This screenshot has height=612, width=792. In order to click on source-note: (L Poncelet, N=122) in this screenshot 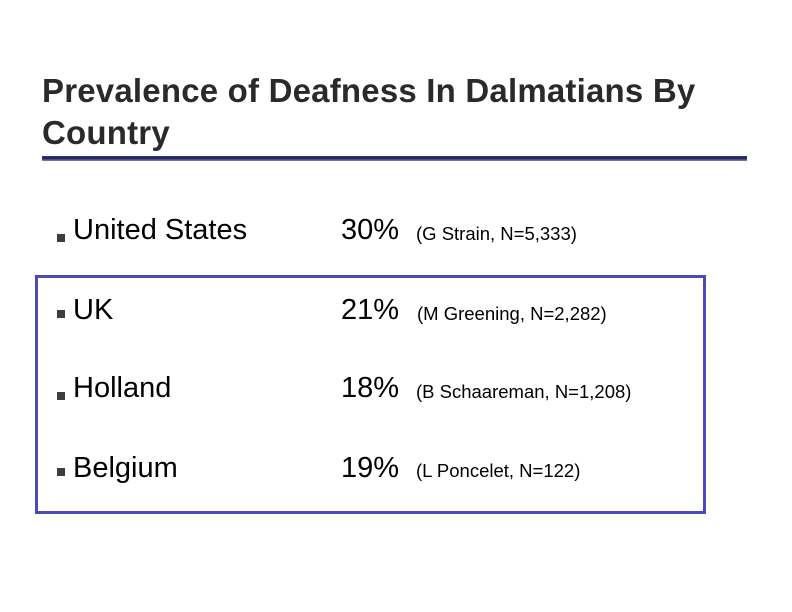, I will do `click(498, 470)`.